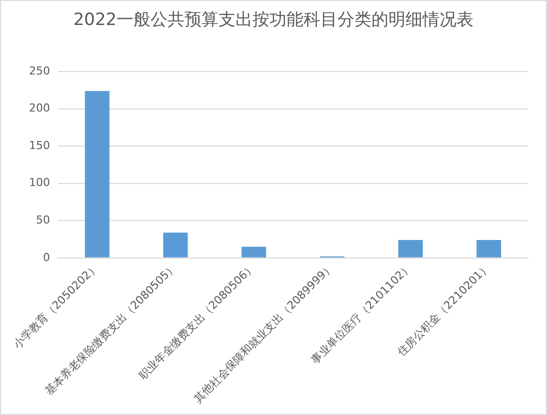  I want to click on y-tick-label: 150, so click(39, 145).